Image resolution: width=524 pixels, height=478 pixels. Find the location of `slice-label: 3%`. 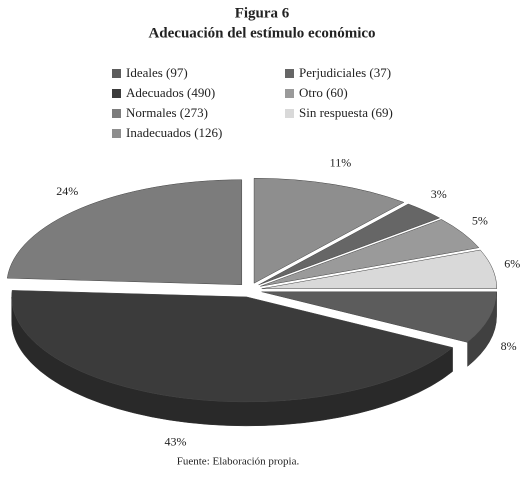

slice-label: 3% is located at coordinates (439, 194).